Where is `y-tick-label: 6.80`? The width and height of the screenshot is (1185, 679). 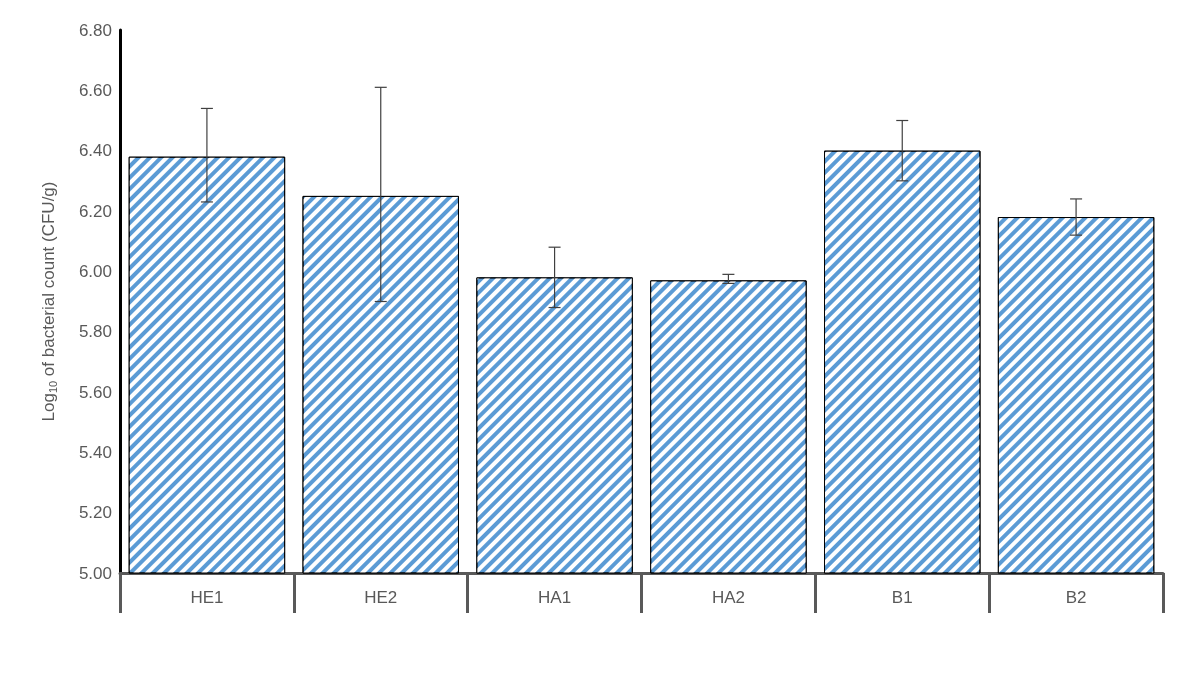 y-tick-label: 6.80 is located at coordinates (95, 30).